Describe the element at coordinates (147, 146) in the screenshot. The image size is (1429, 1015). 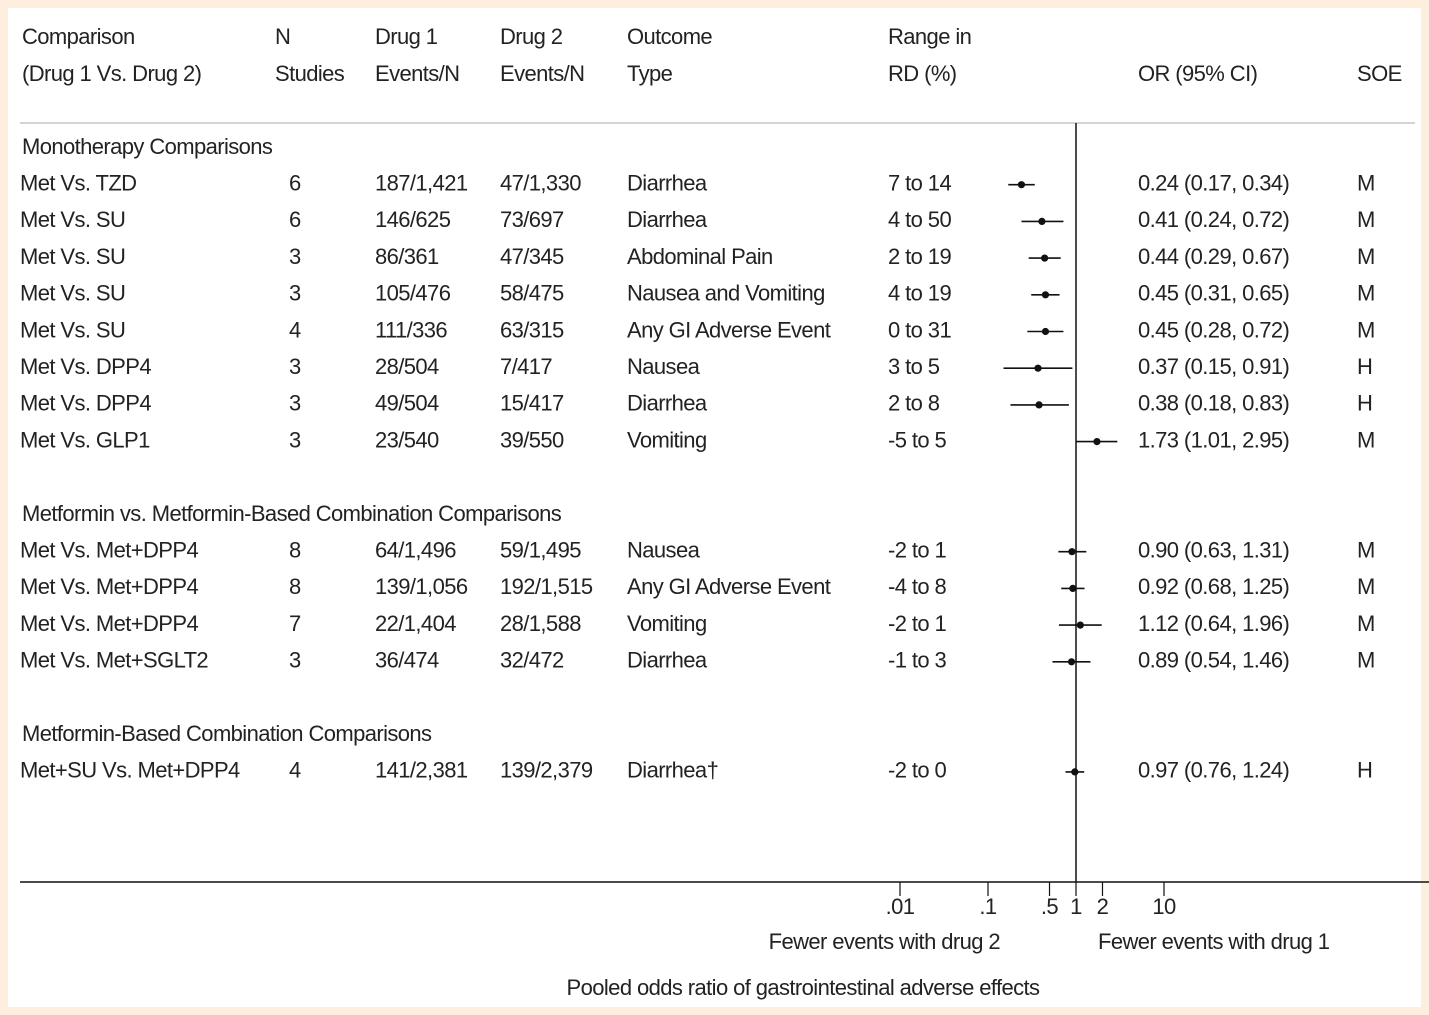
I see `group-title: Monotherapy Comparisons` at that location.